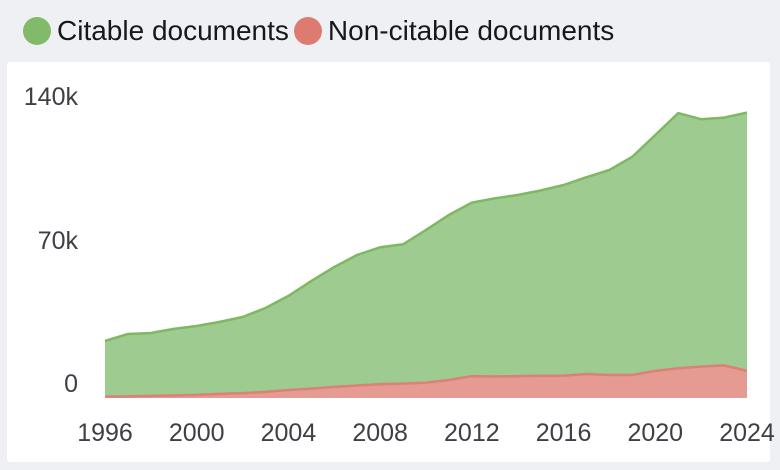  I want to click on y-axis-tick-label: 0, so click(71, 384).